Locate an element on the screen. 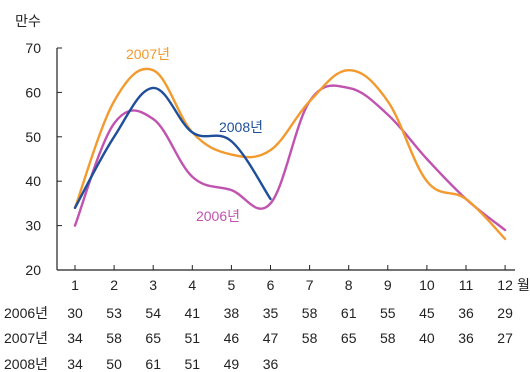  table-cell: 50 is located at coordinates (114, 364).